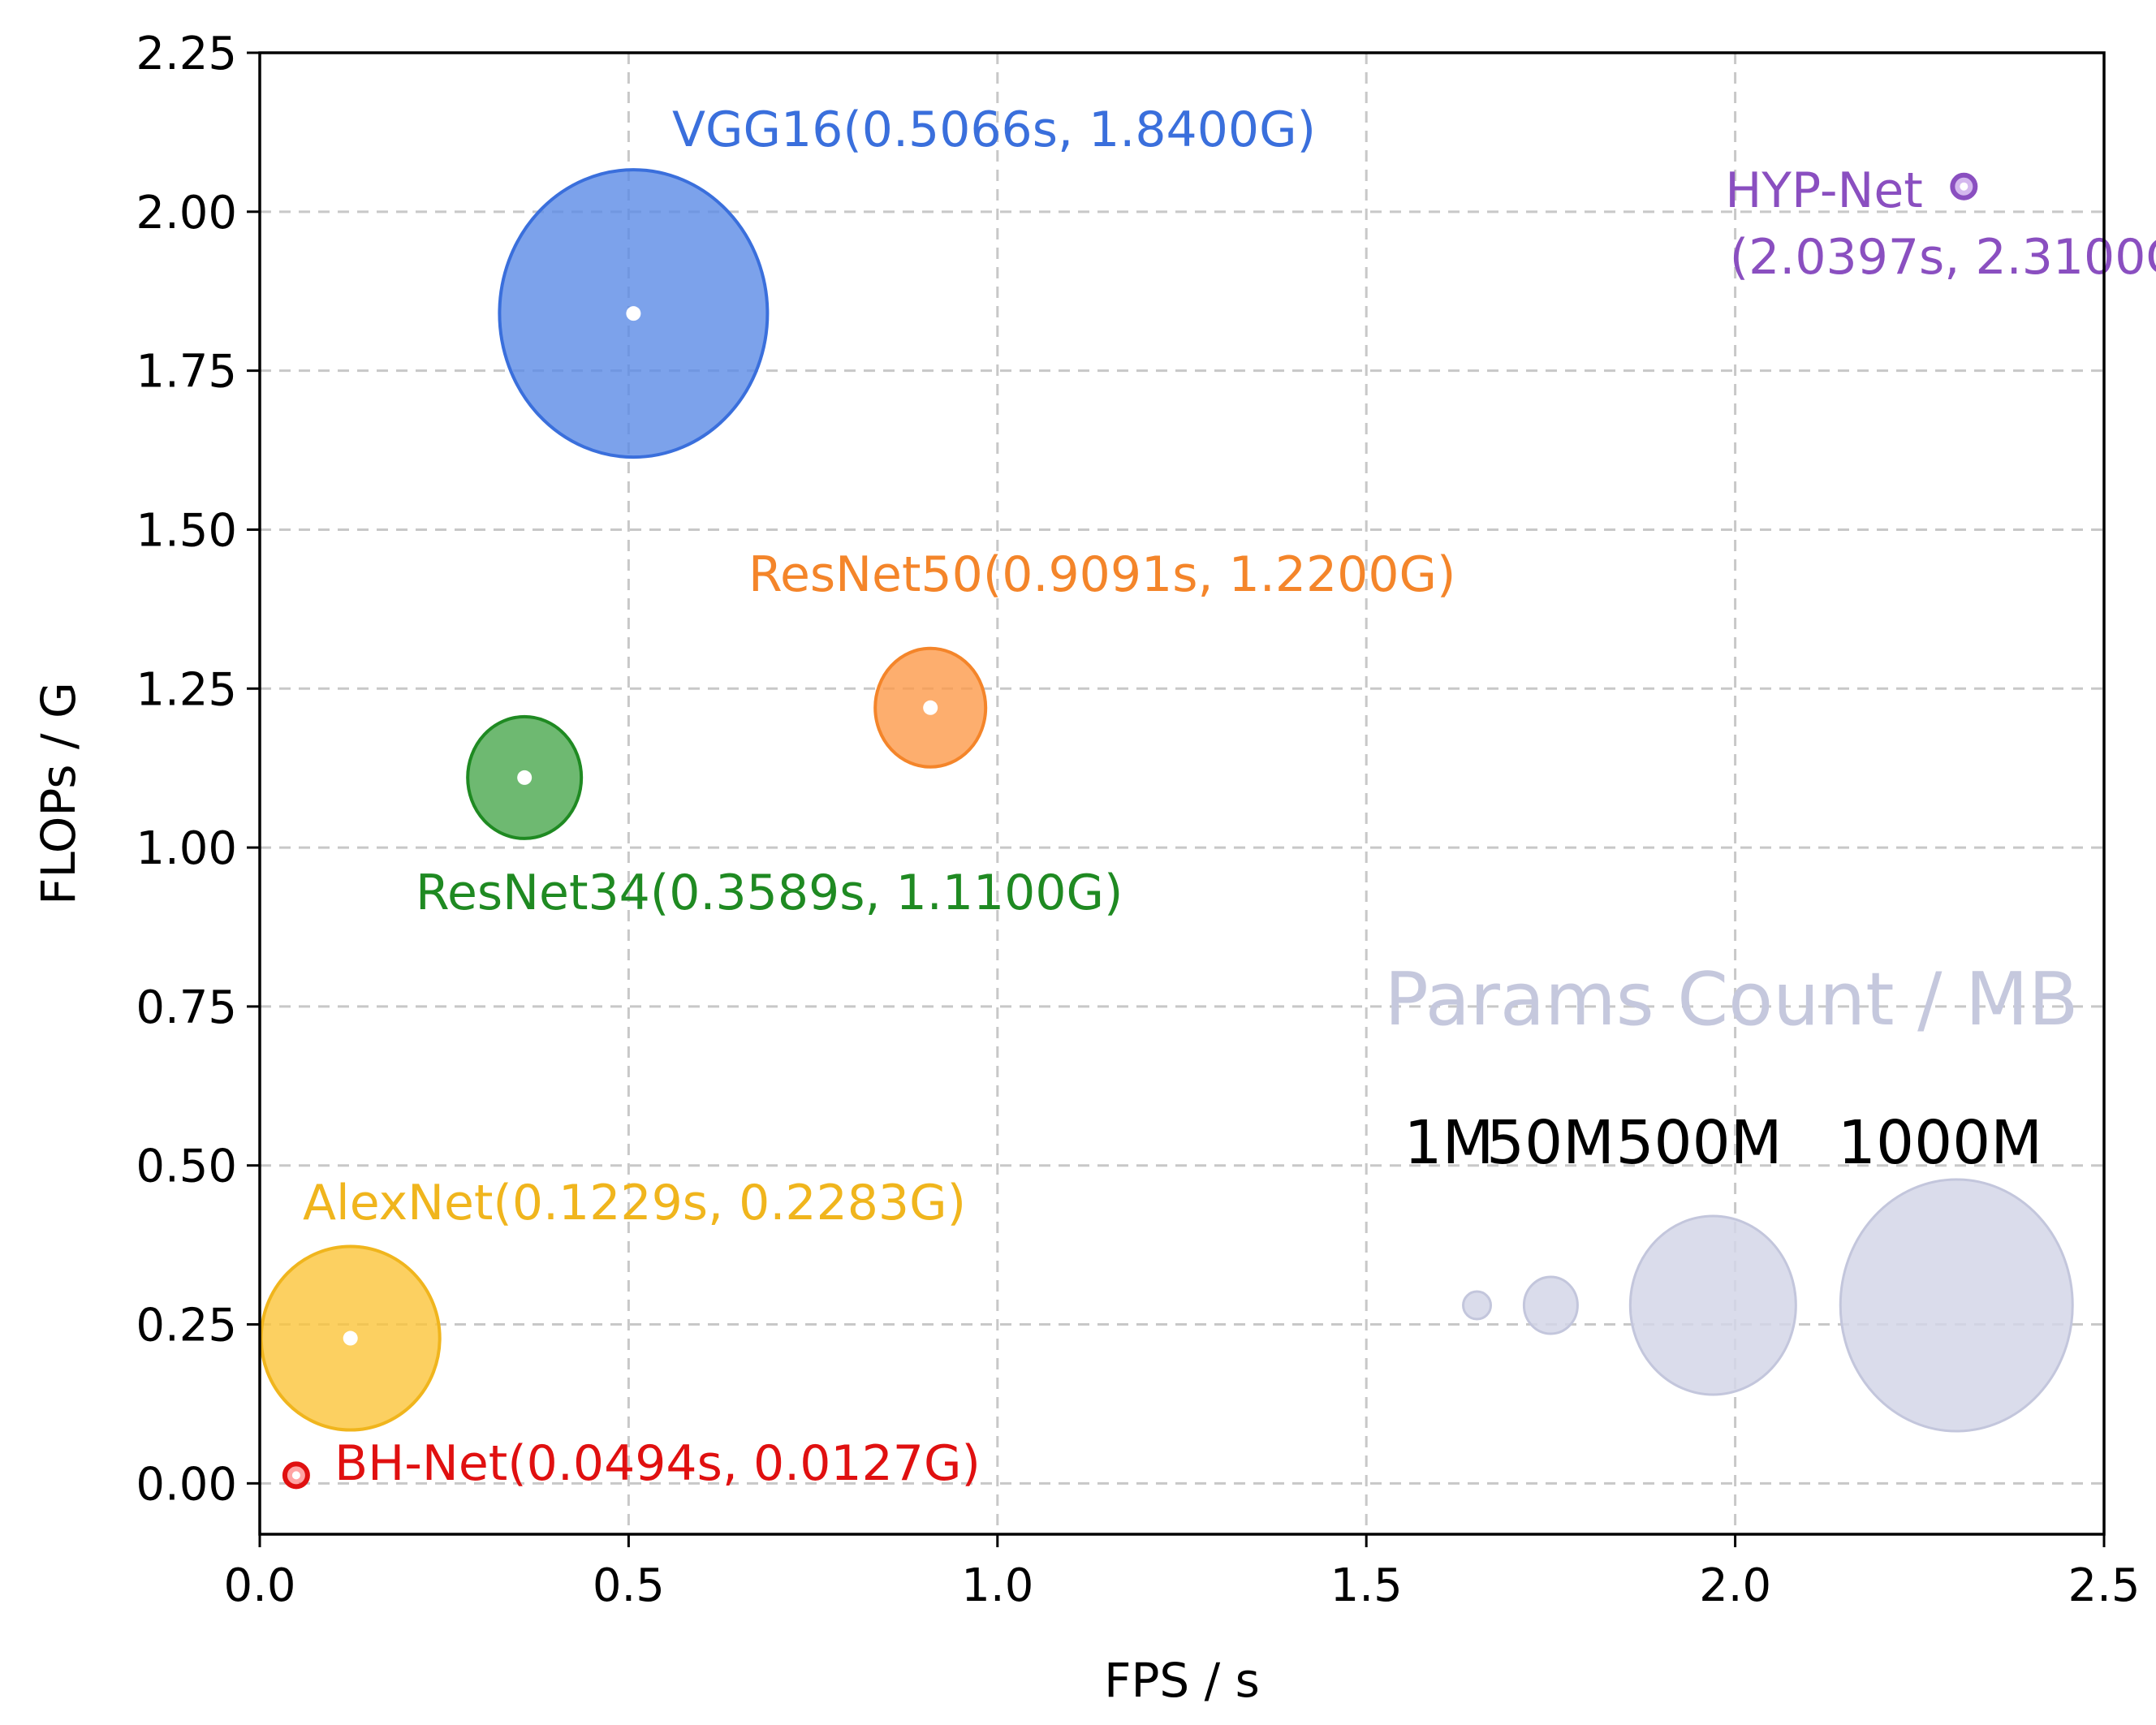 The height and width of the screenshot is (1725, 2156). What do you see at coordinates (1732, 999) in the screenshot?
I see `legend-title: Params Count / MB` at bounding box center [1732, 999].